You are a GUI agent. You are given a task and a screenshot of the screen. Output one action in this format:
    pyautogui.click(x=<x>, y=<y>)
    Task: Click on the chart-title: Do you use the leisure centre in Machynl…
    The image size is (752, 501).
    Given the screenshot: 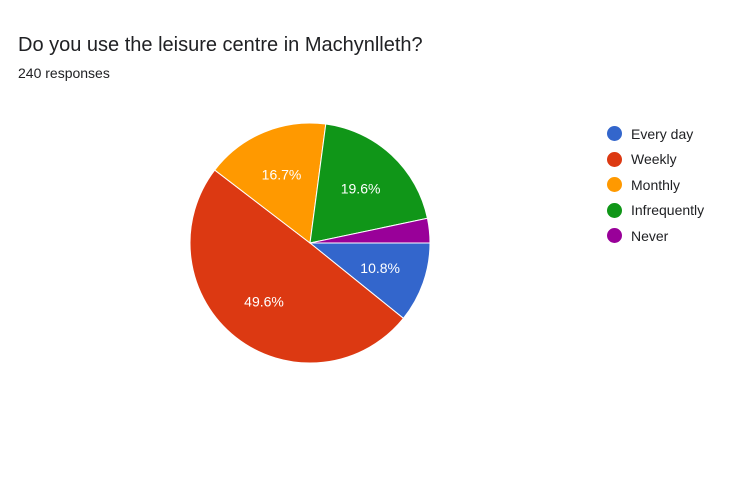 What is the action you would take?
    pyautogui.click(x=220, y=45)
    